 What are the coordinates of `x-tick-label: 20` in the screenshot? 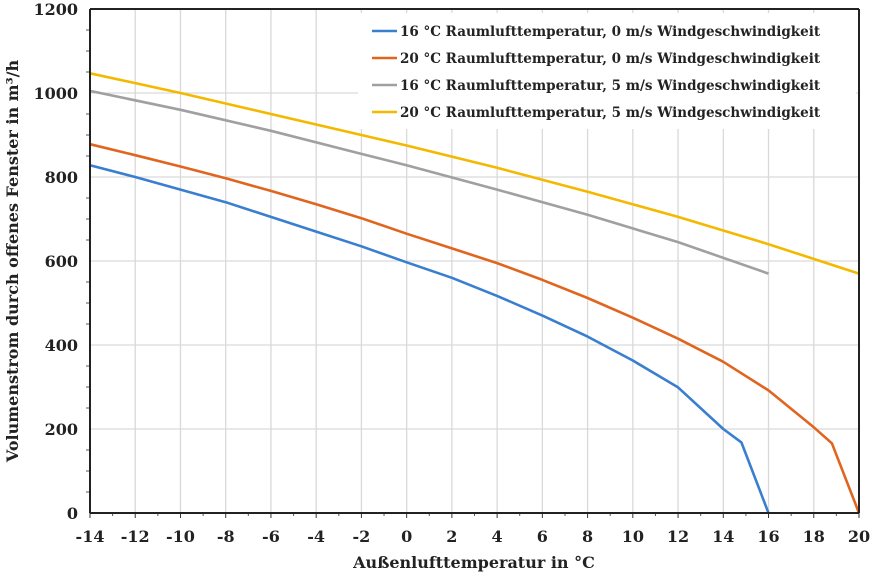 It's located at (859, 536).